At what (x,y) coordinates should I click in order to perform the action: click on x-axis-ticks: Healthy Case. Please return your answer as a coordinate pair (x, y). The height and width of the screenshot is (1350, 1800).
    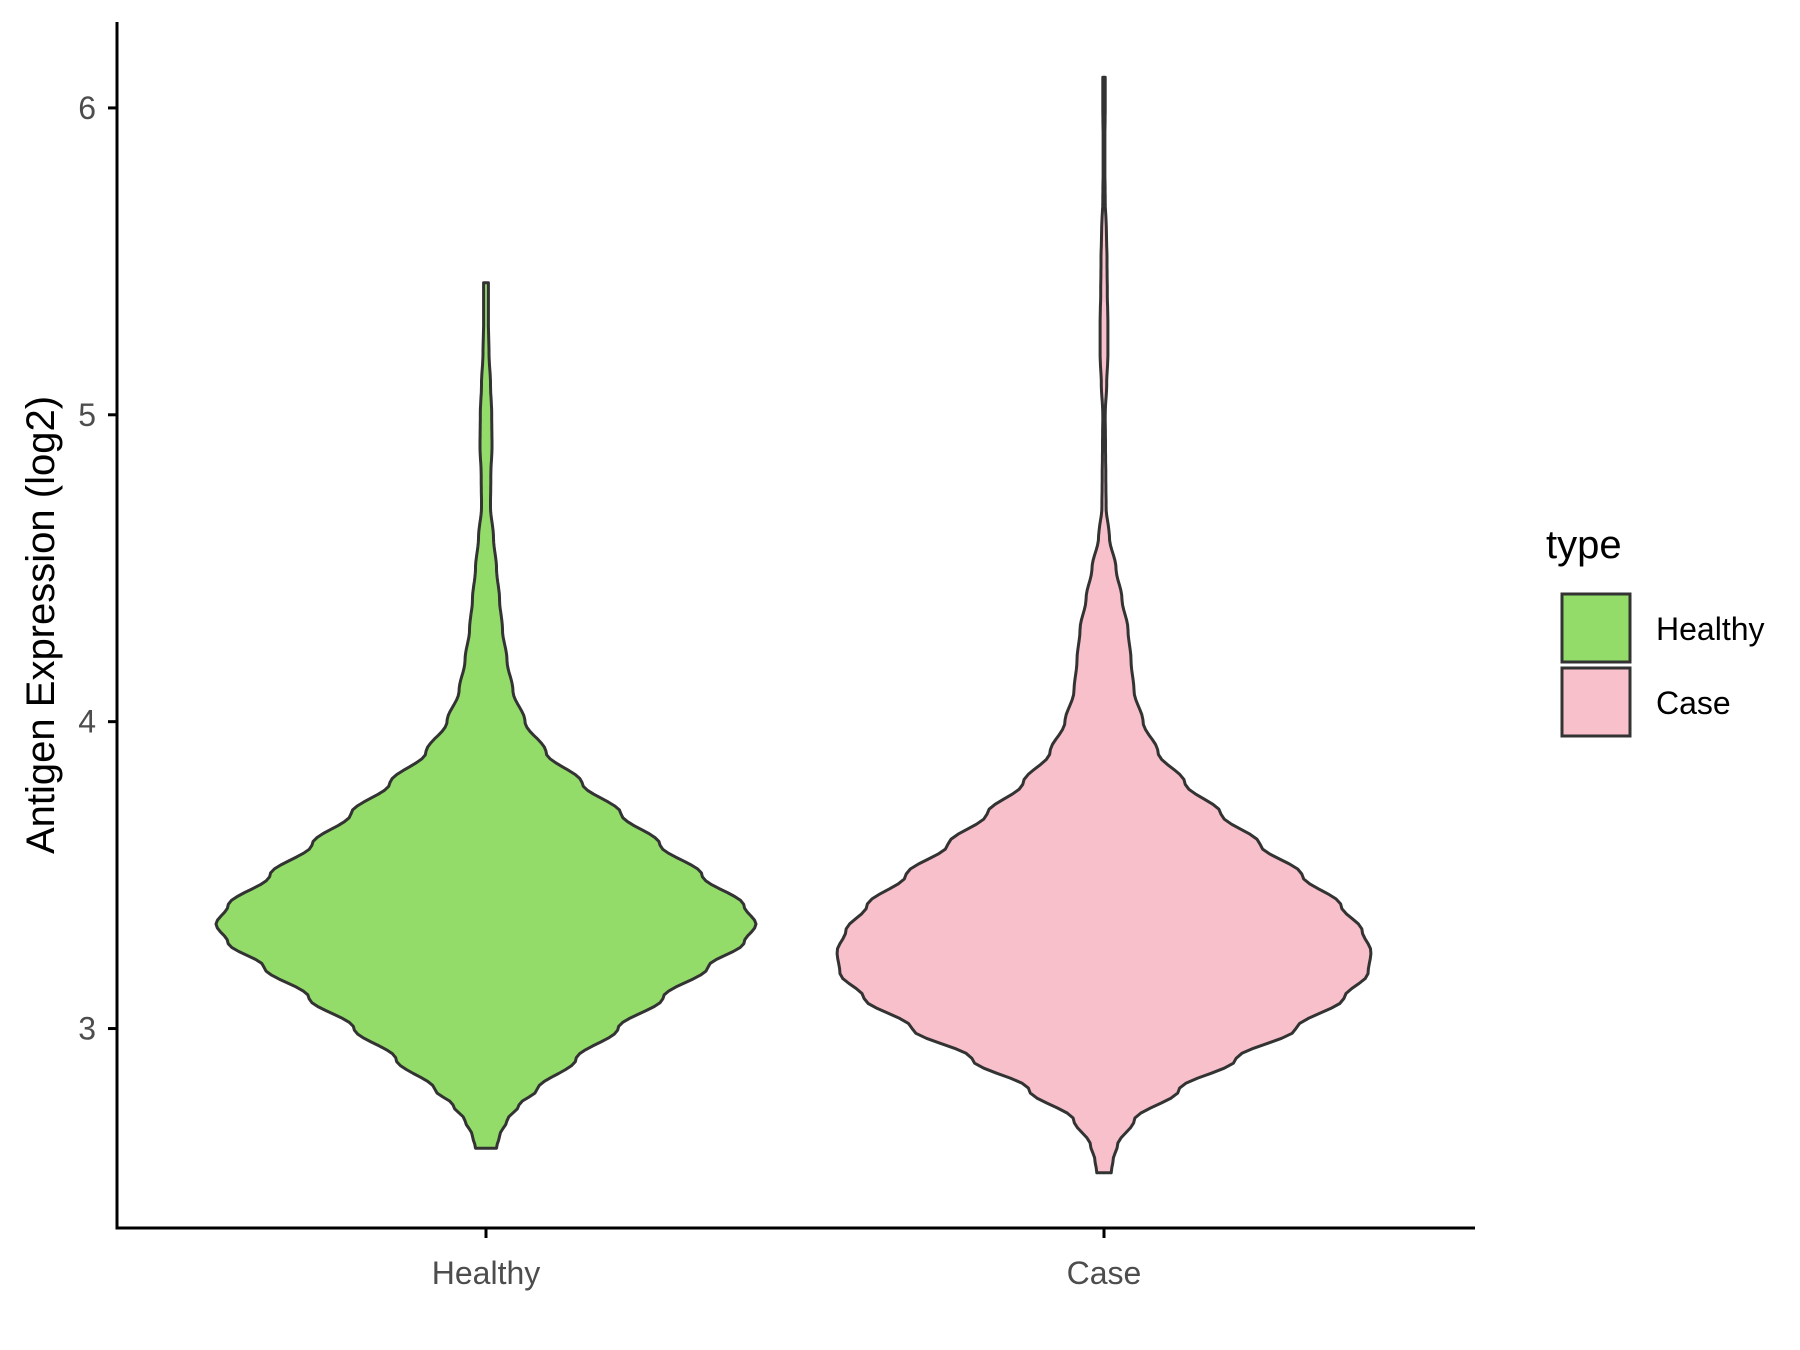
    Looking at the image, I should click on (787, 1260).